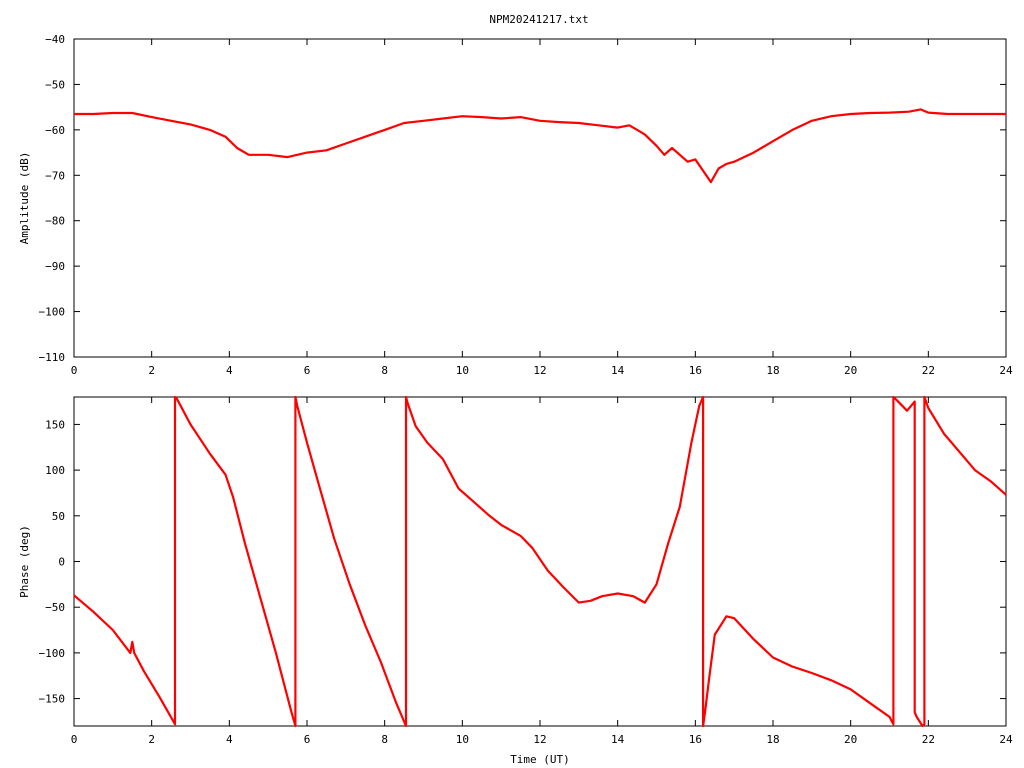 The height and width of the screenshot is (768, 1024). Describe the element at coordinates (539, 370) in the screenshot. I see `amplitude-x-tick-label: 12` at that location.